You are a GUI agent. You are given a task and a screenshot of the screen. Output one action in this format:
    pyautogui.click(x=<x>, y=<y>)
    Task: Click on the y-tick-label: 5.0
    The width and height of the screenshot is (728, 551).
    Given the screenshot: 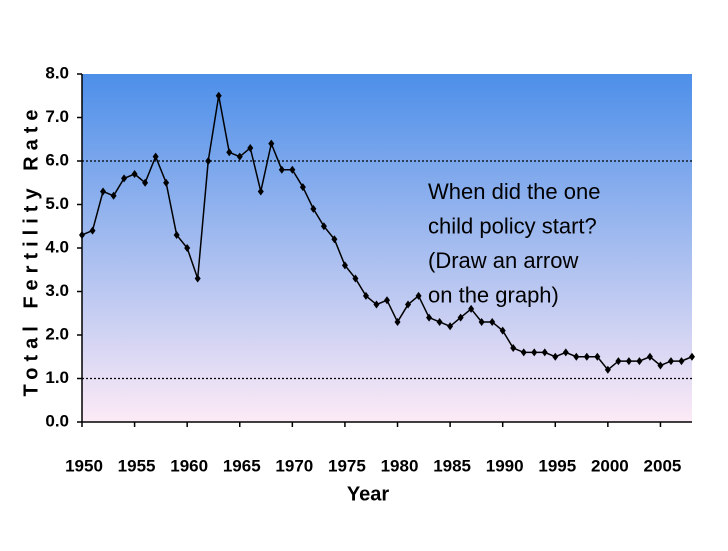 What is the action you would take?
    pyautogui.click(x=57, y=203)
    